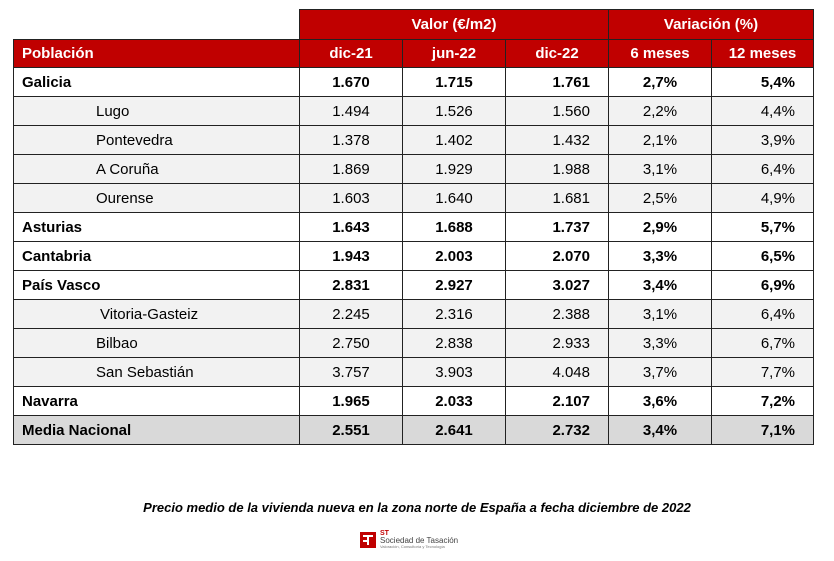 This screenshot has width=834, height=561. Describe the element at coordinates (412, 546) in the screenshot. I see `logo-tagline: Valoración, Consultoría y Tecnología` at that location.